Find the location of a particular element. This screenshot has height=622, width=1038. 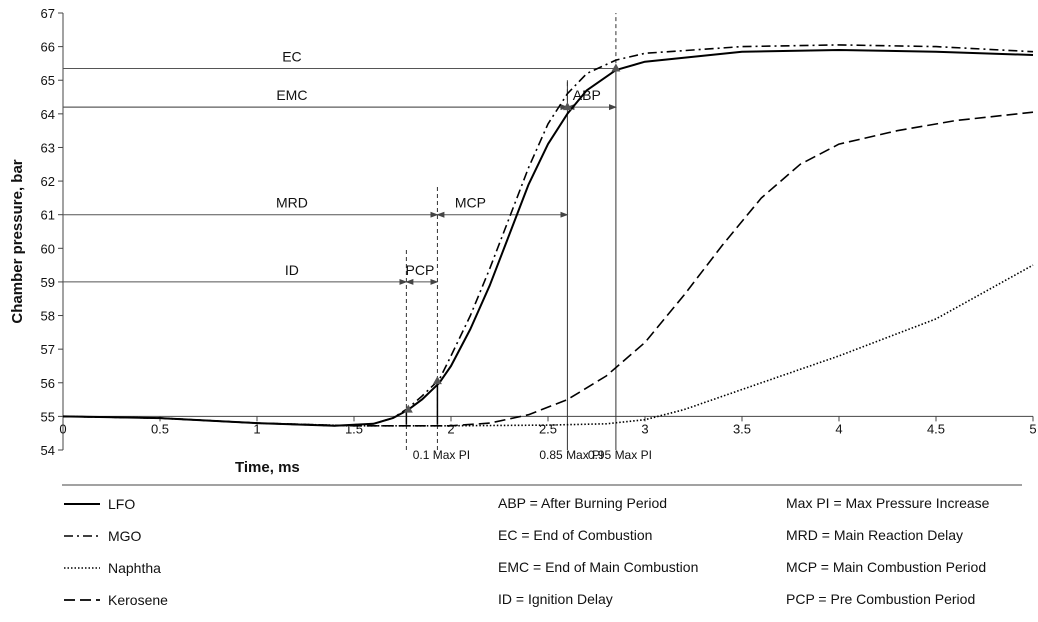

y-tick-label: 61 is located at coordinates (48, 215).